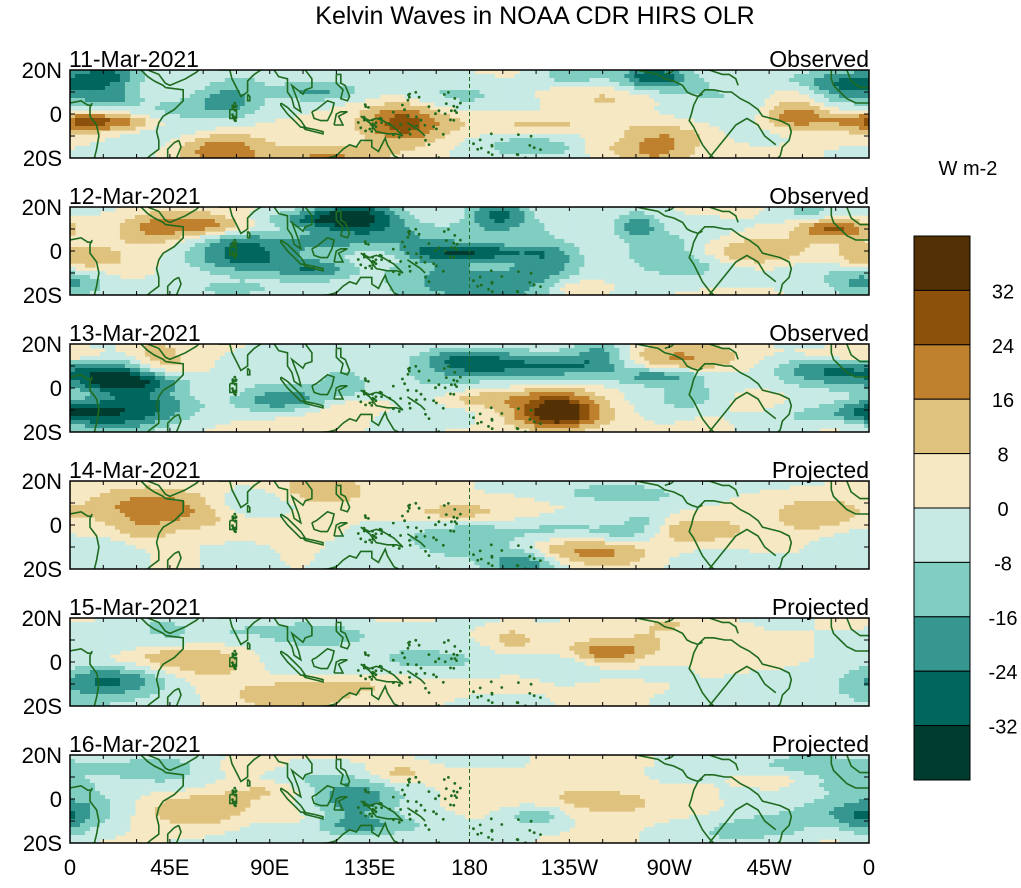 This screenshot has width=1021, height=888. What do you see at coordinates (445, 114) in the screenshot?
I see `island-dot` at bounding box center [445, 114].